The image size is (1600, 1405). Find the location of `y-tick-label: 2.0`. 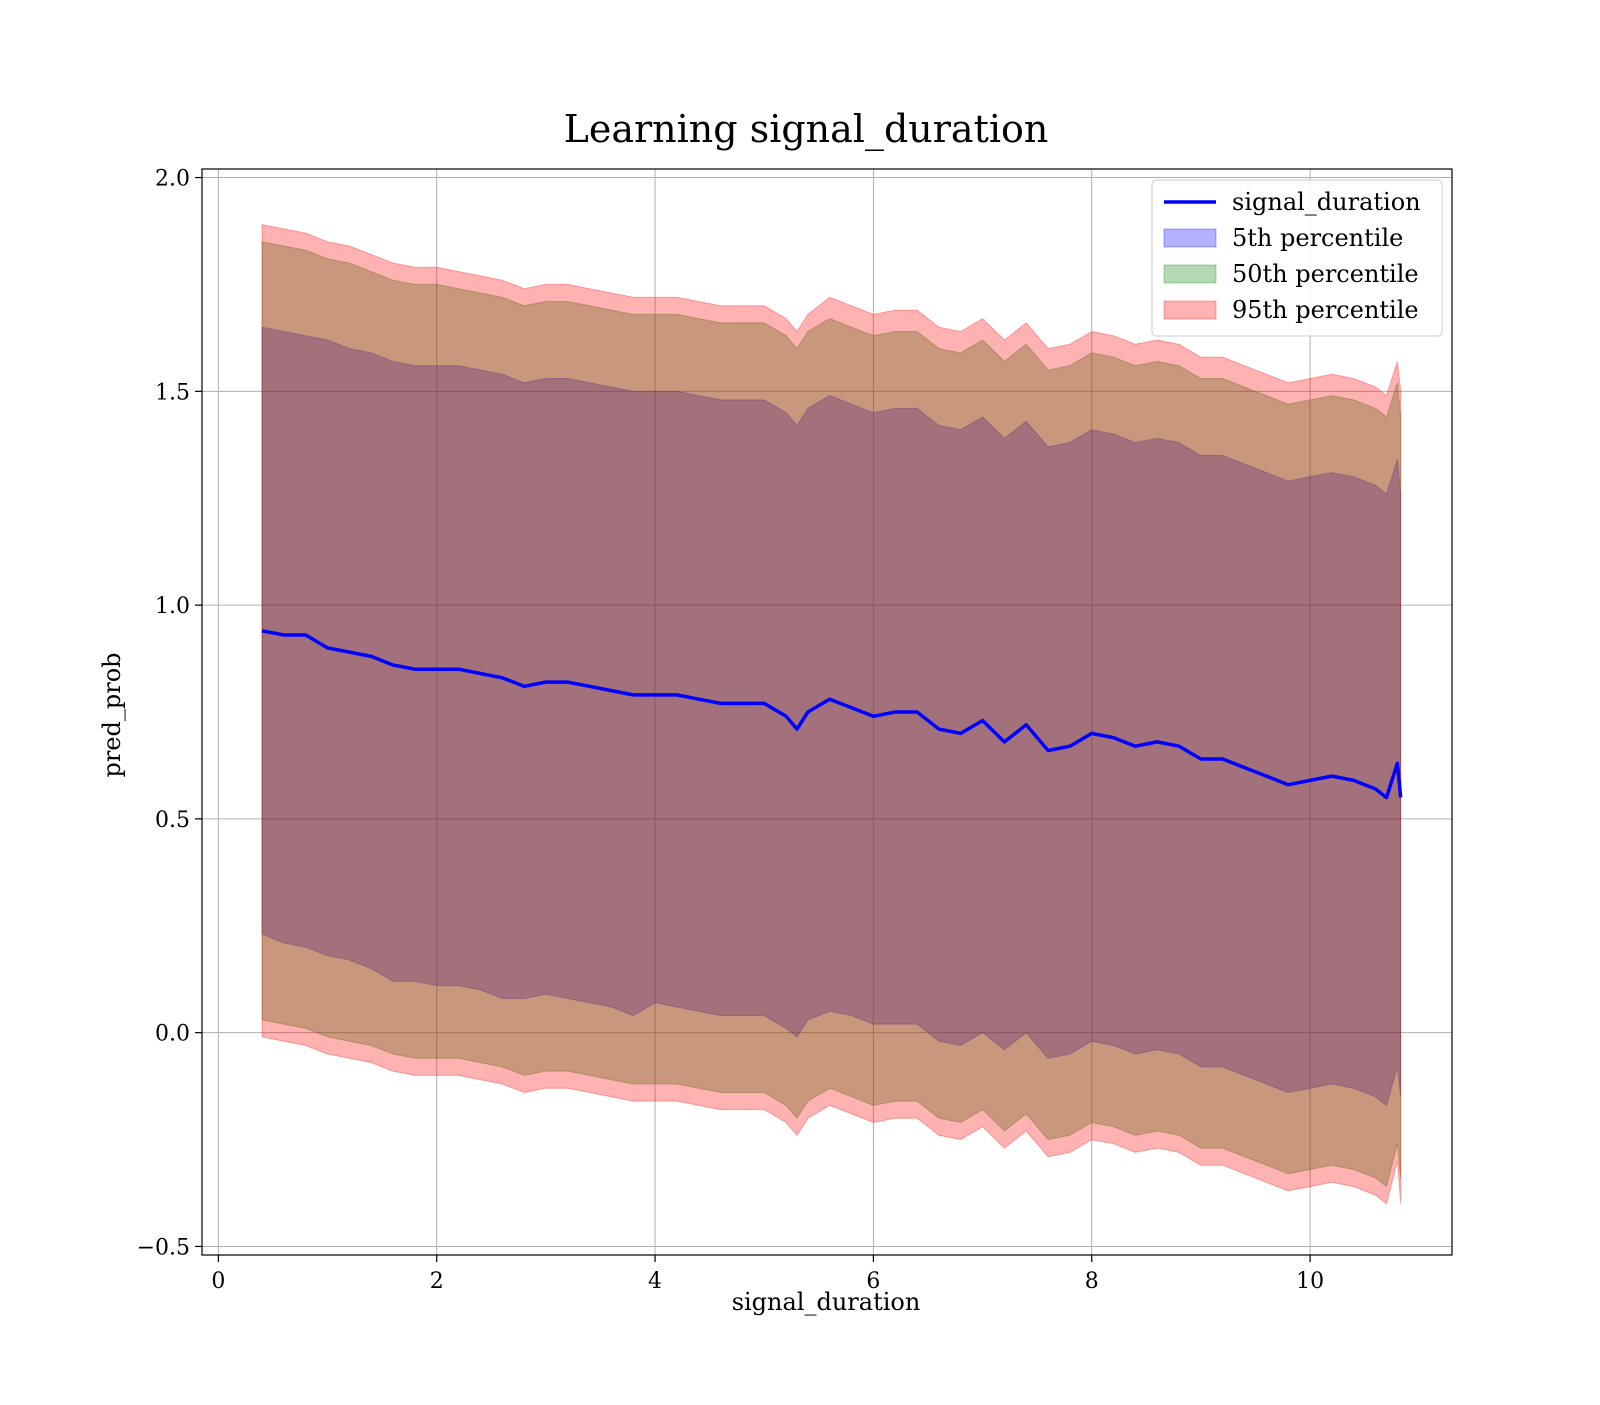

y-tick-label: 2.0 is located at coordinates (172, 179).